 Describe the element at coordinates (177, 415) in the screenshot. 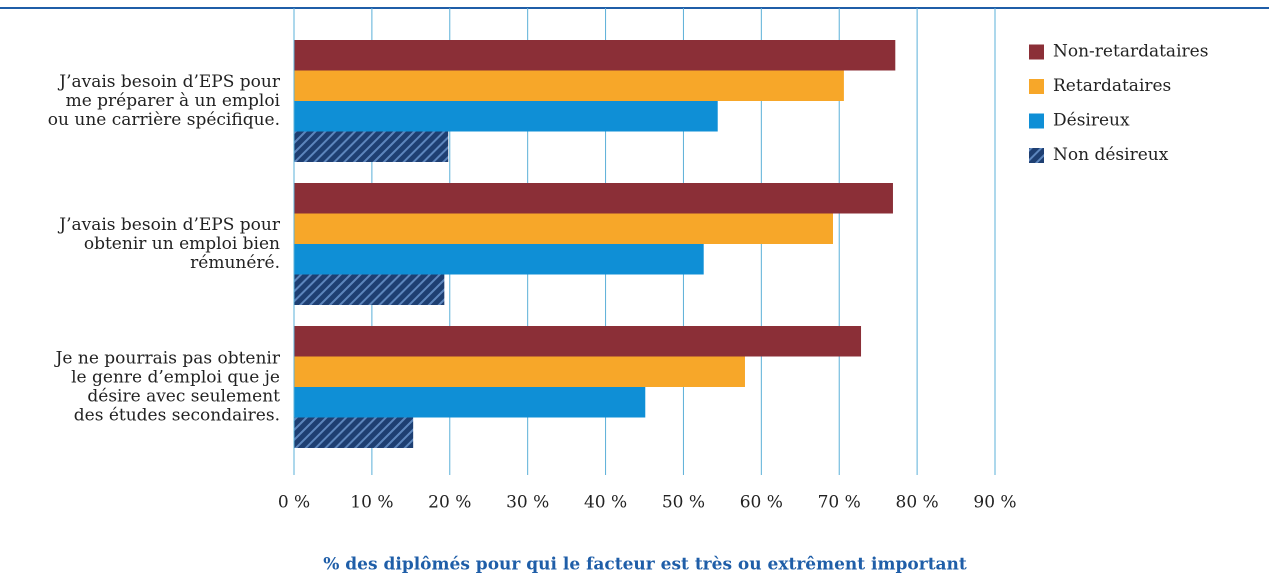

I see `category-line: des études secondaires.` at that location.